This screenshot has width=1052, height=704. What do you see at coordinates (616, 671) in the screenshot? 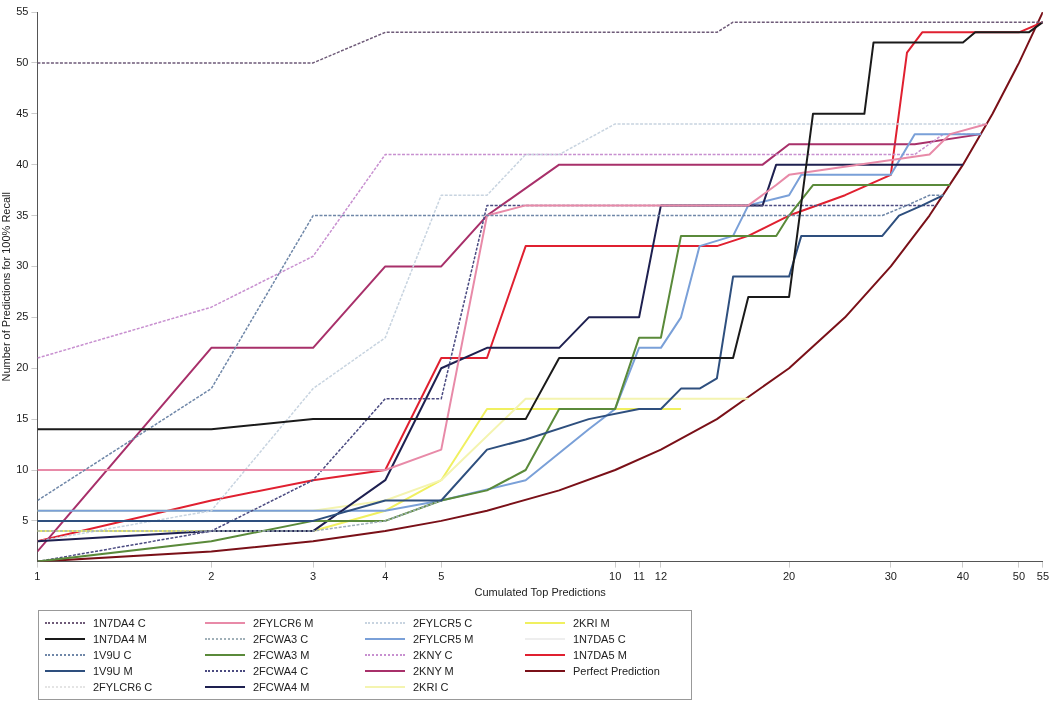
I see `legend-label: Perfect Prediction` at bounding box center [616, 671].